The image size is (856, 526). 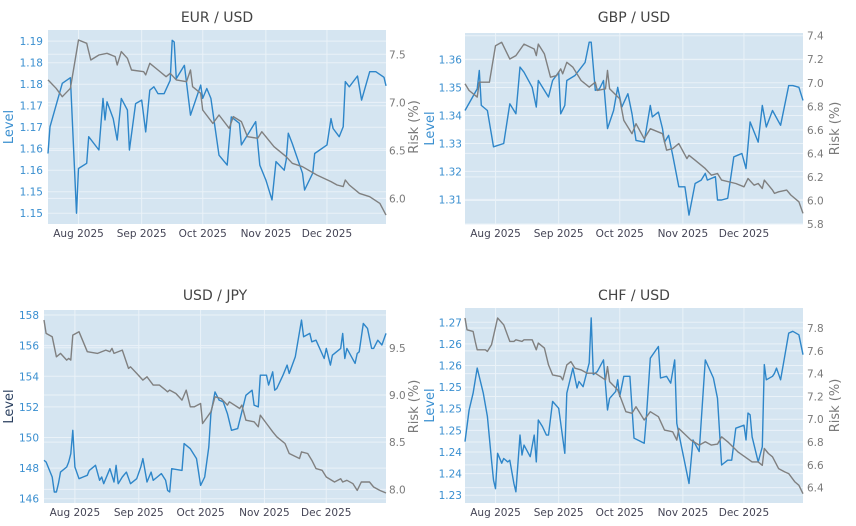 I want to click on y2-tick-label: 9.5, so click(x=397, y=349).